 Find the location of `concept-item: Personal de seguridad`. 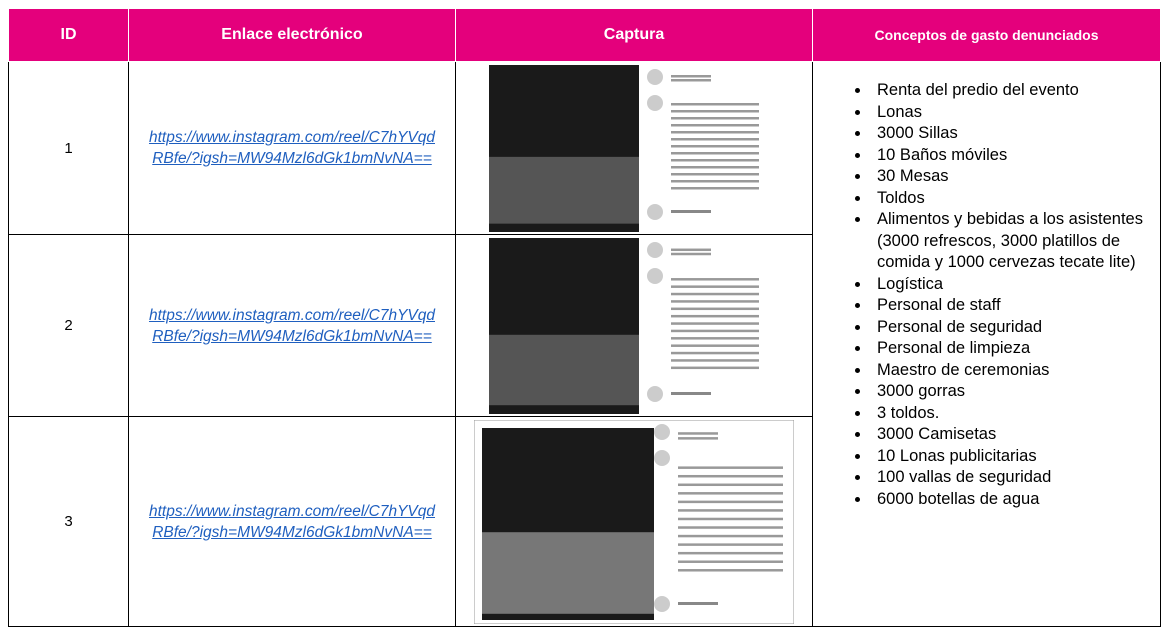

concept-item: Personal de seguridad is located at coordinates (1015, 328).